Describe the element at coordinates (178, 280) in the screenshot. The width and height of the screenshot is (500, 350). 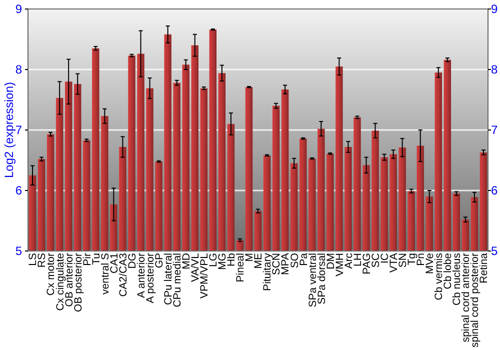
I see `x-tick-label: CPu medial` at that location.